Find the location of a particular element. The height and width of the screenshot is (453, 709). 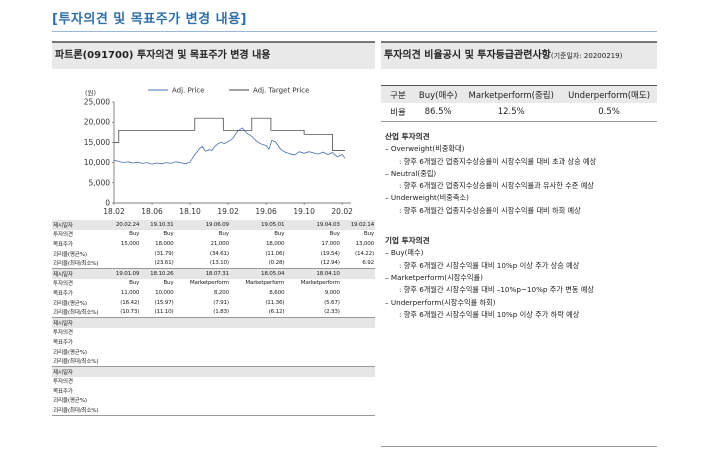

table-cell: 19.01.09 is located at coordinates (123, 273).